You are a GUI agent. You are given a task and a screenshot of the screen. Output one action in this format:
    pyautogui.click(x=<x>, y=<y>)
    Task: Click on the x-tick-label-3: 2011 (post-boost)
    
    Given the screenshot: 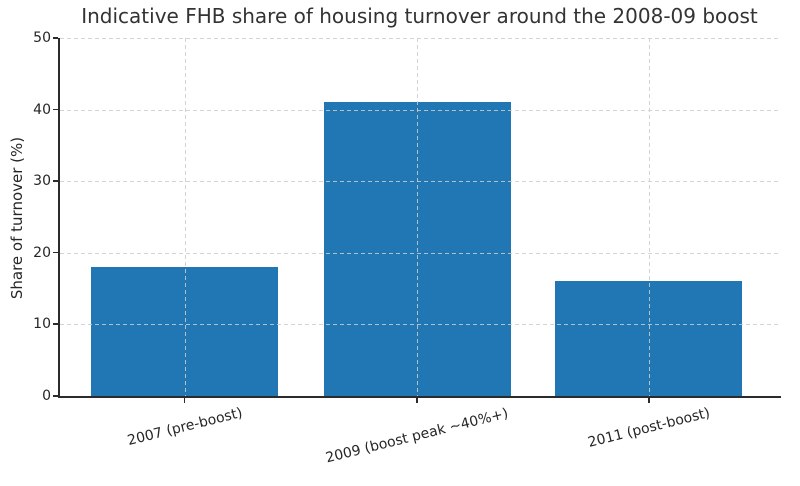 What is the action you would take?
    pyautogui.click(x=649, y=428)
    